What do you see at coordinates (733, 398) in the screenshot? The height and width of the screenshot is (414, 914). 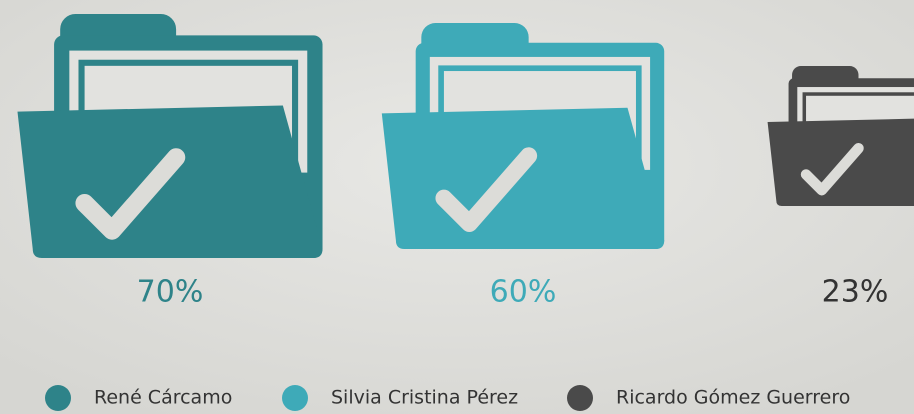 I see `legend-label: Ricardo Gómez Guerrero` at bounding box center [733, 398].